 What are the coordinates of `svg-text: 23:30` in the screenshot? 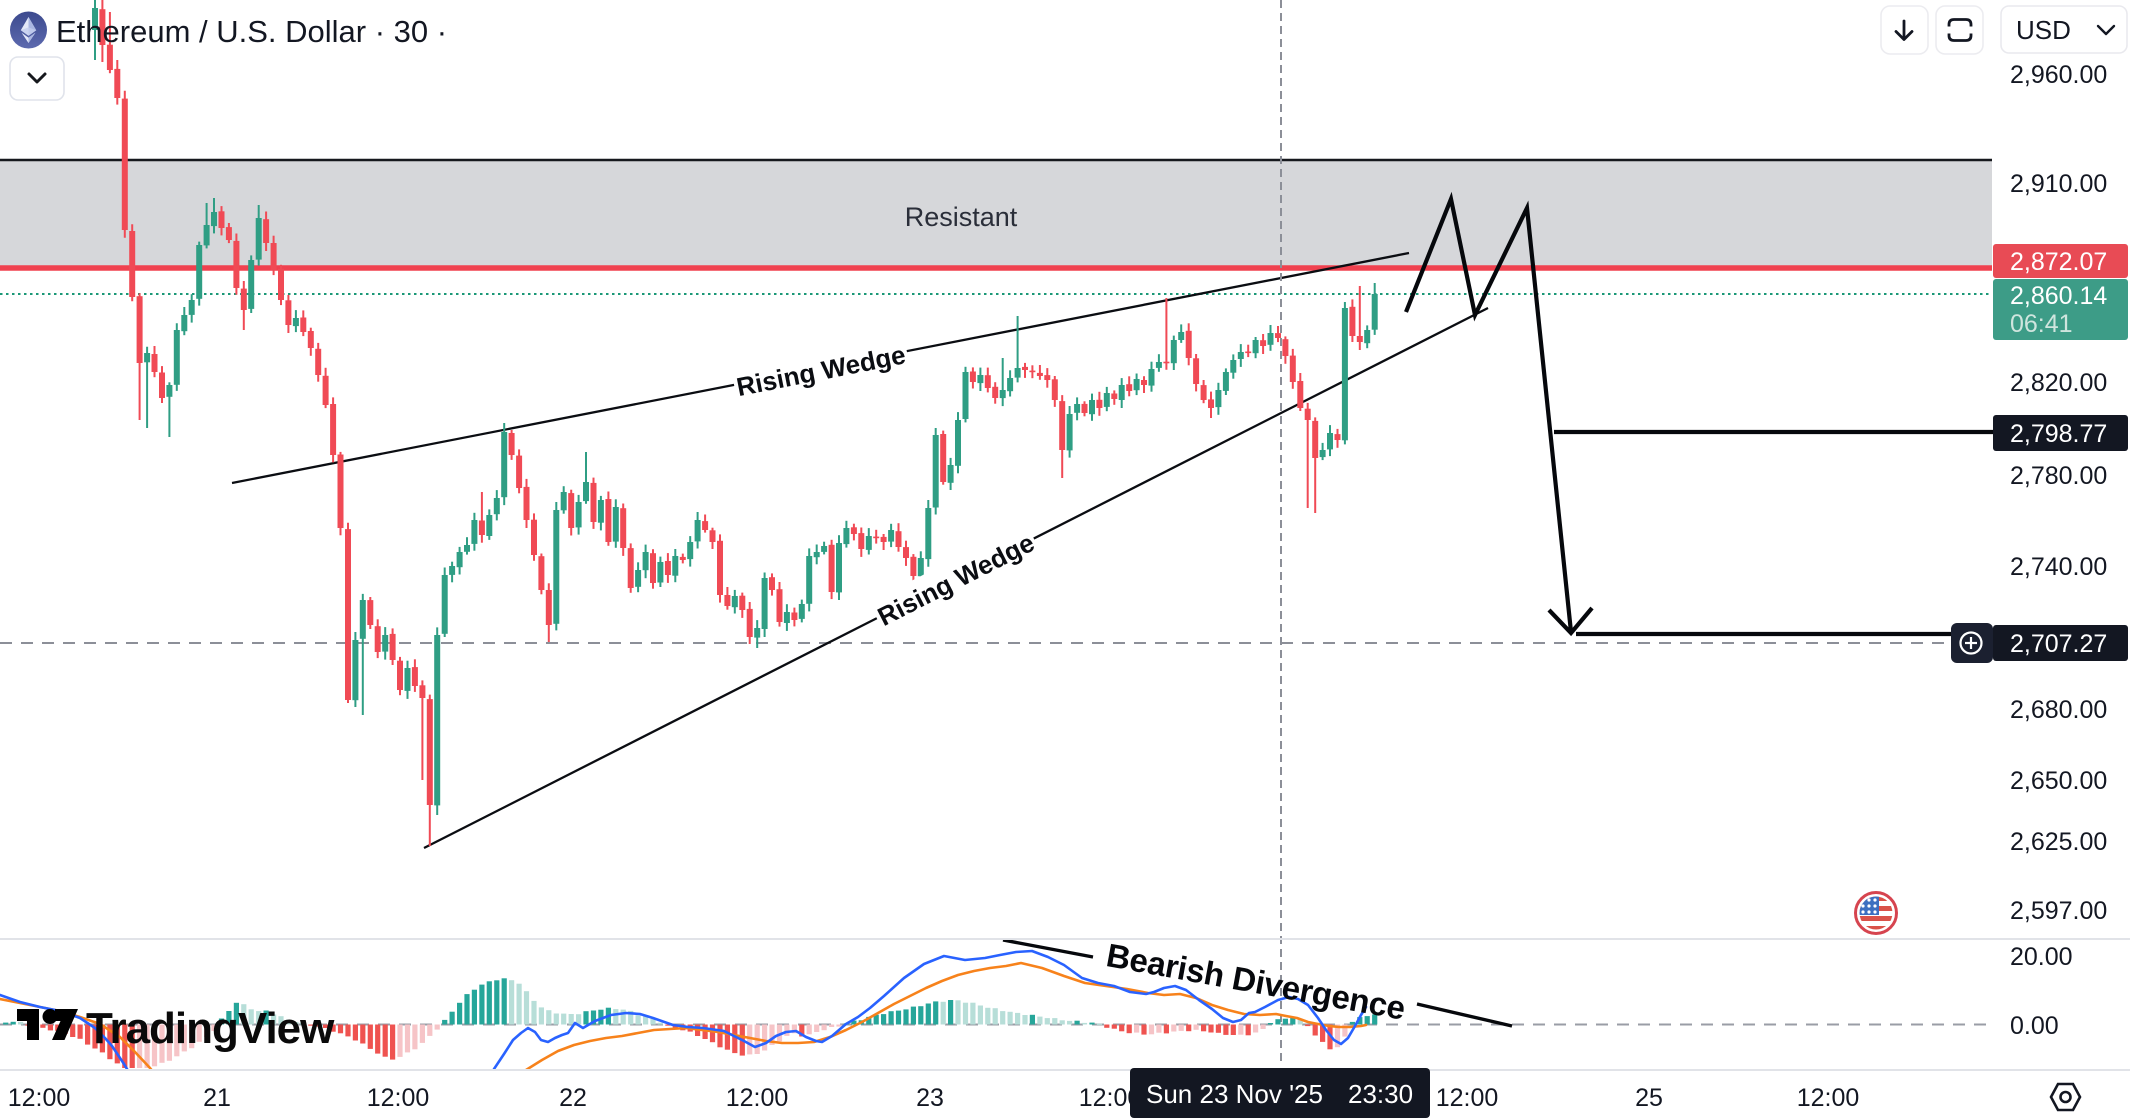 It's located at (1380, 1094).